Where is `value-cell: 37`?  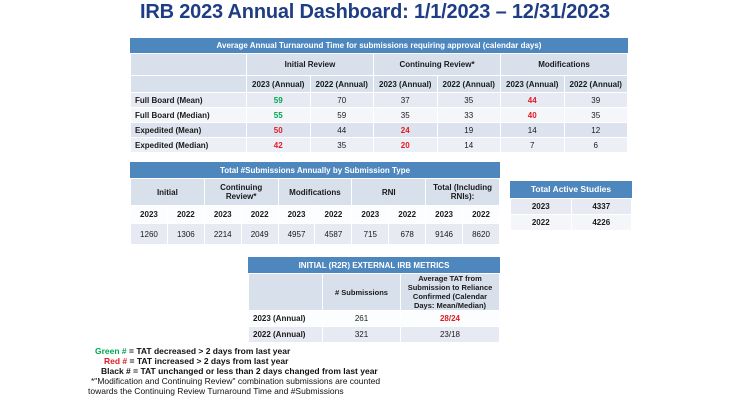
value-cell: 37 is located at coordinates (405, 100).